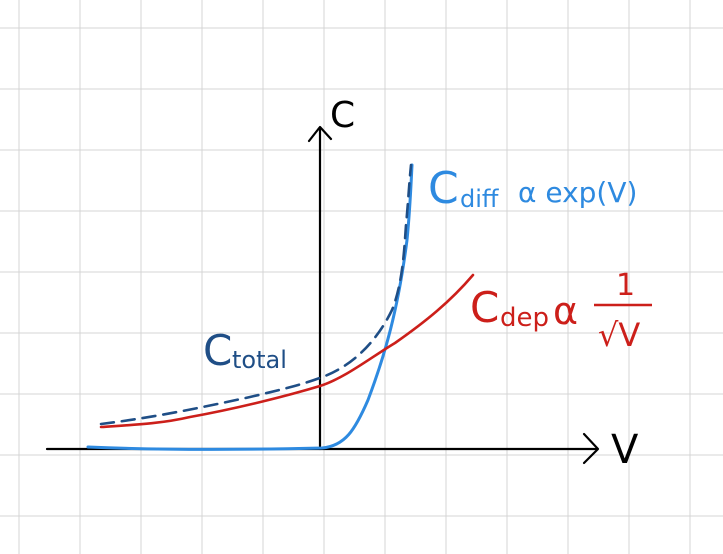 Image resolution: width=723 pixels, height=554 pixels. I want to click on c-dep-label-main: C, so click(484, 307).